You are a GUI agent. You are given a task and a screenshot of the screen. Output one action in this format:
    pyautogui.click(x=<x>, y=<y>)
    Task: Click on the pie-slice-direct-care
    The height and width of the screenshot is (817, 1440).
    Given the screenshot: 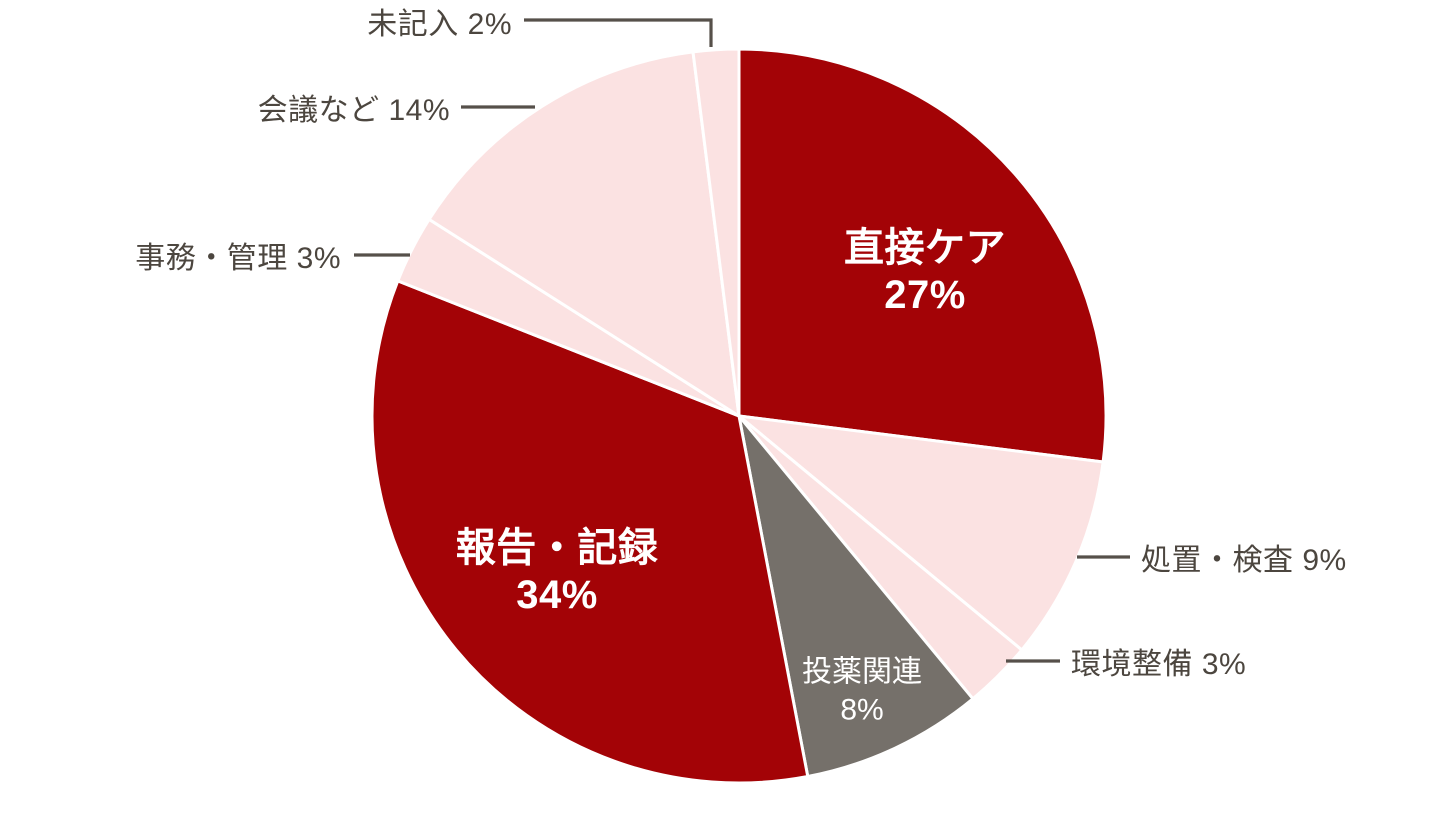 What is the action you would take?
    pyautogui.click(x=922, y=255)
    